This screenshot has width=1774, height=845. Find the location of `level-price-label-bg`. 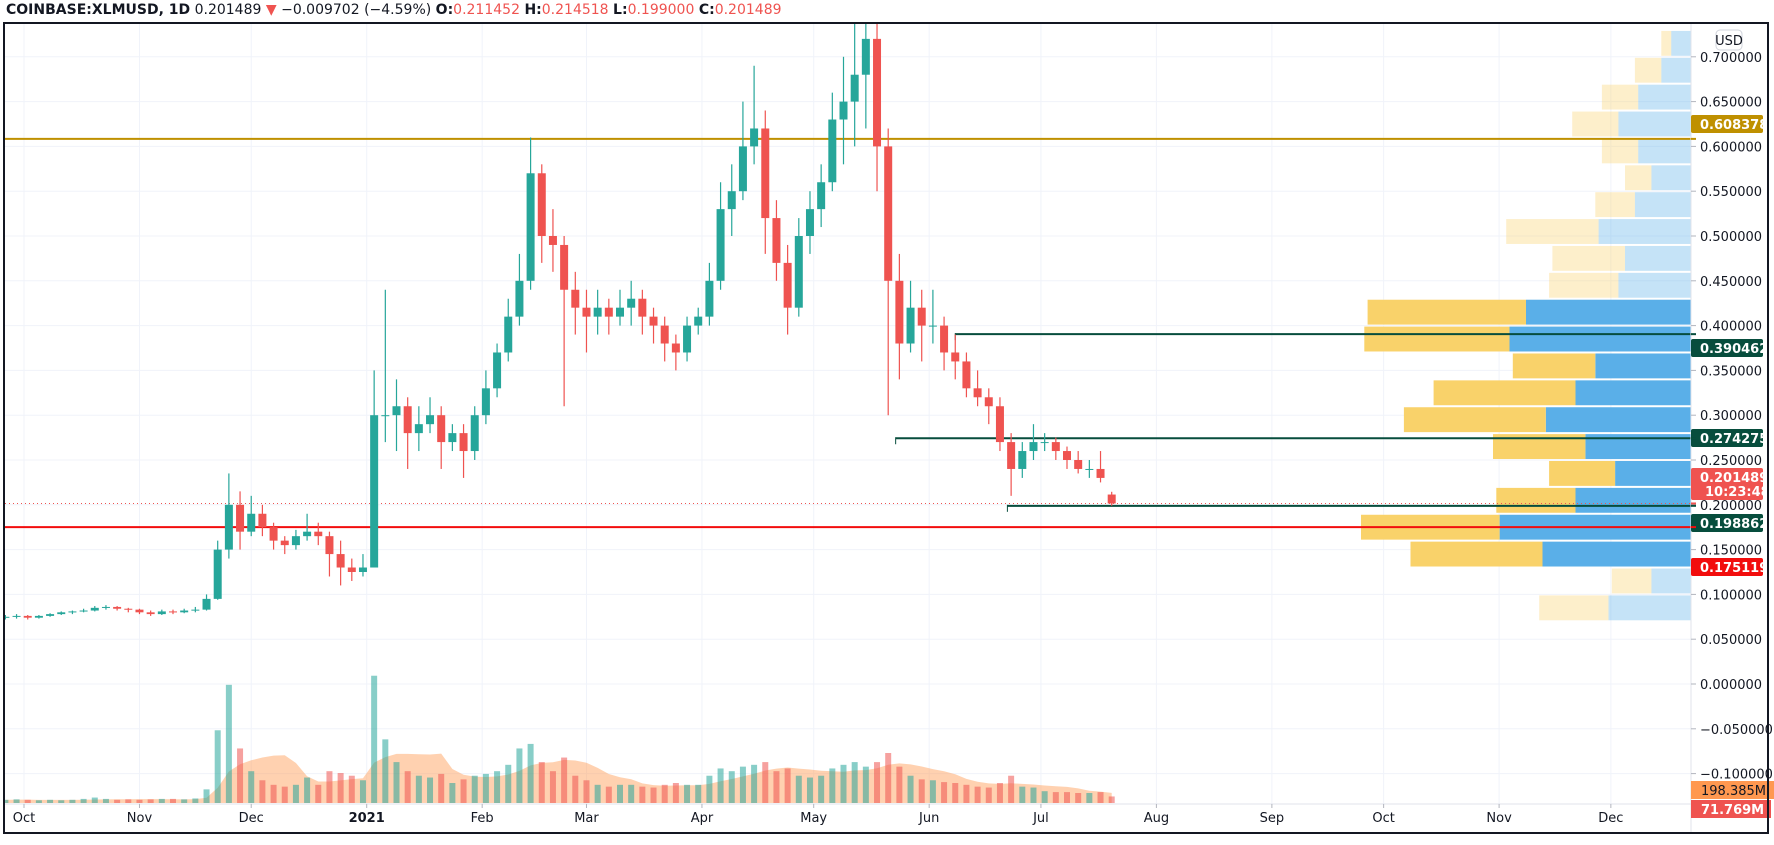

level-price-label-bg is located at coordinates (1727, 523).